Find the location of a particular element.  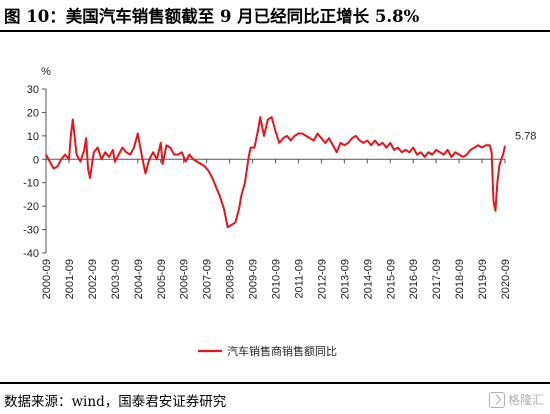

y-tick-label: 0 is located at coordinates (36, 160).